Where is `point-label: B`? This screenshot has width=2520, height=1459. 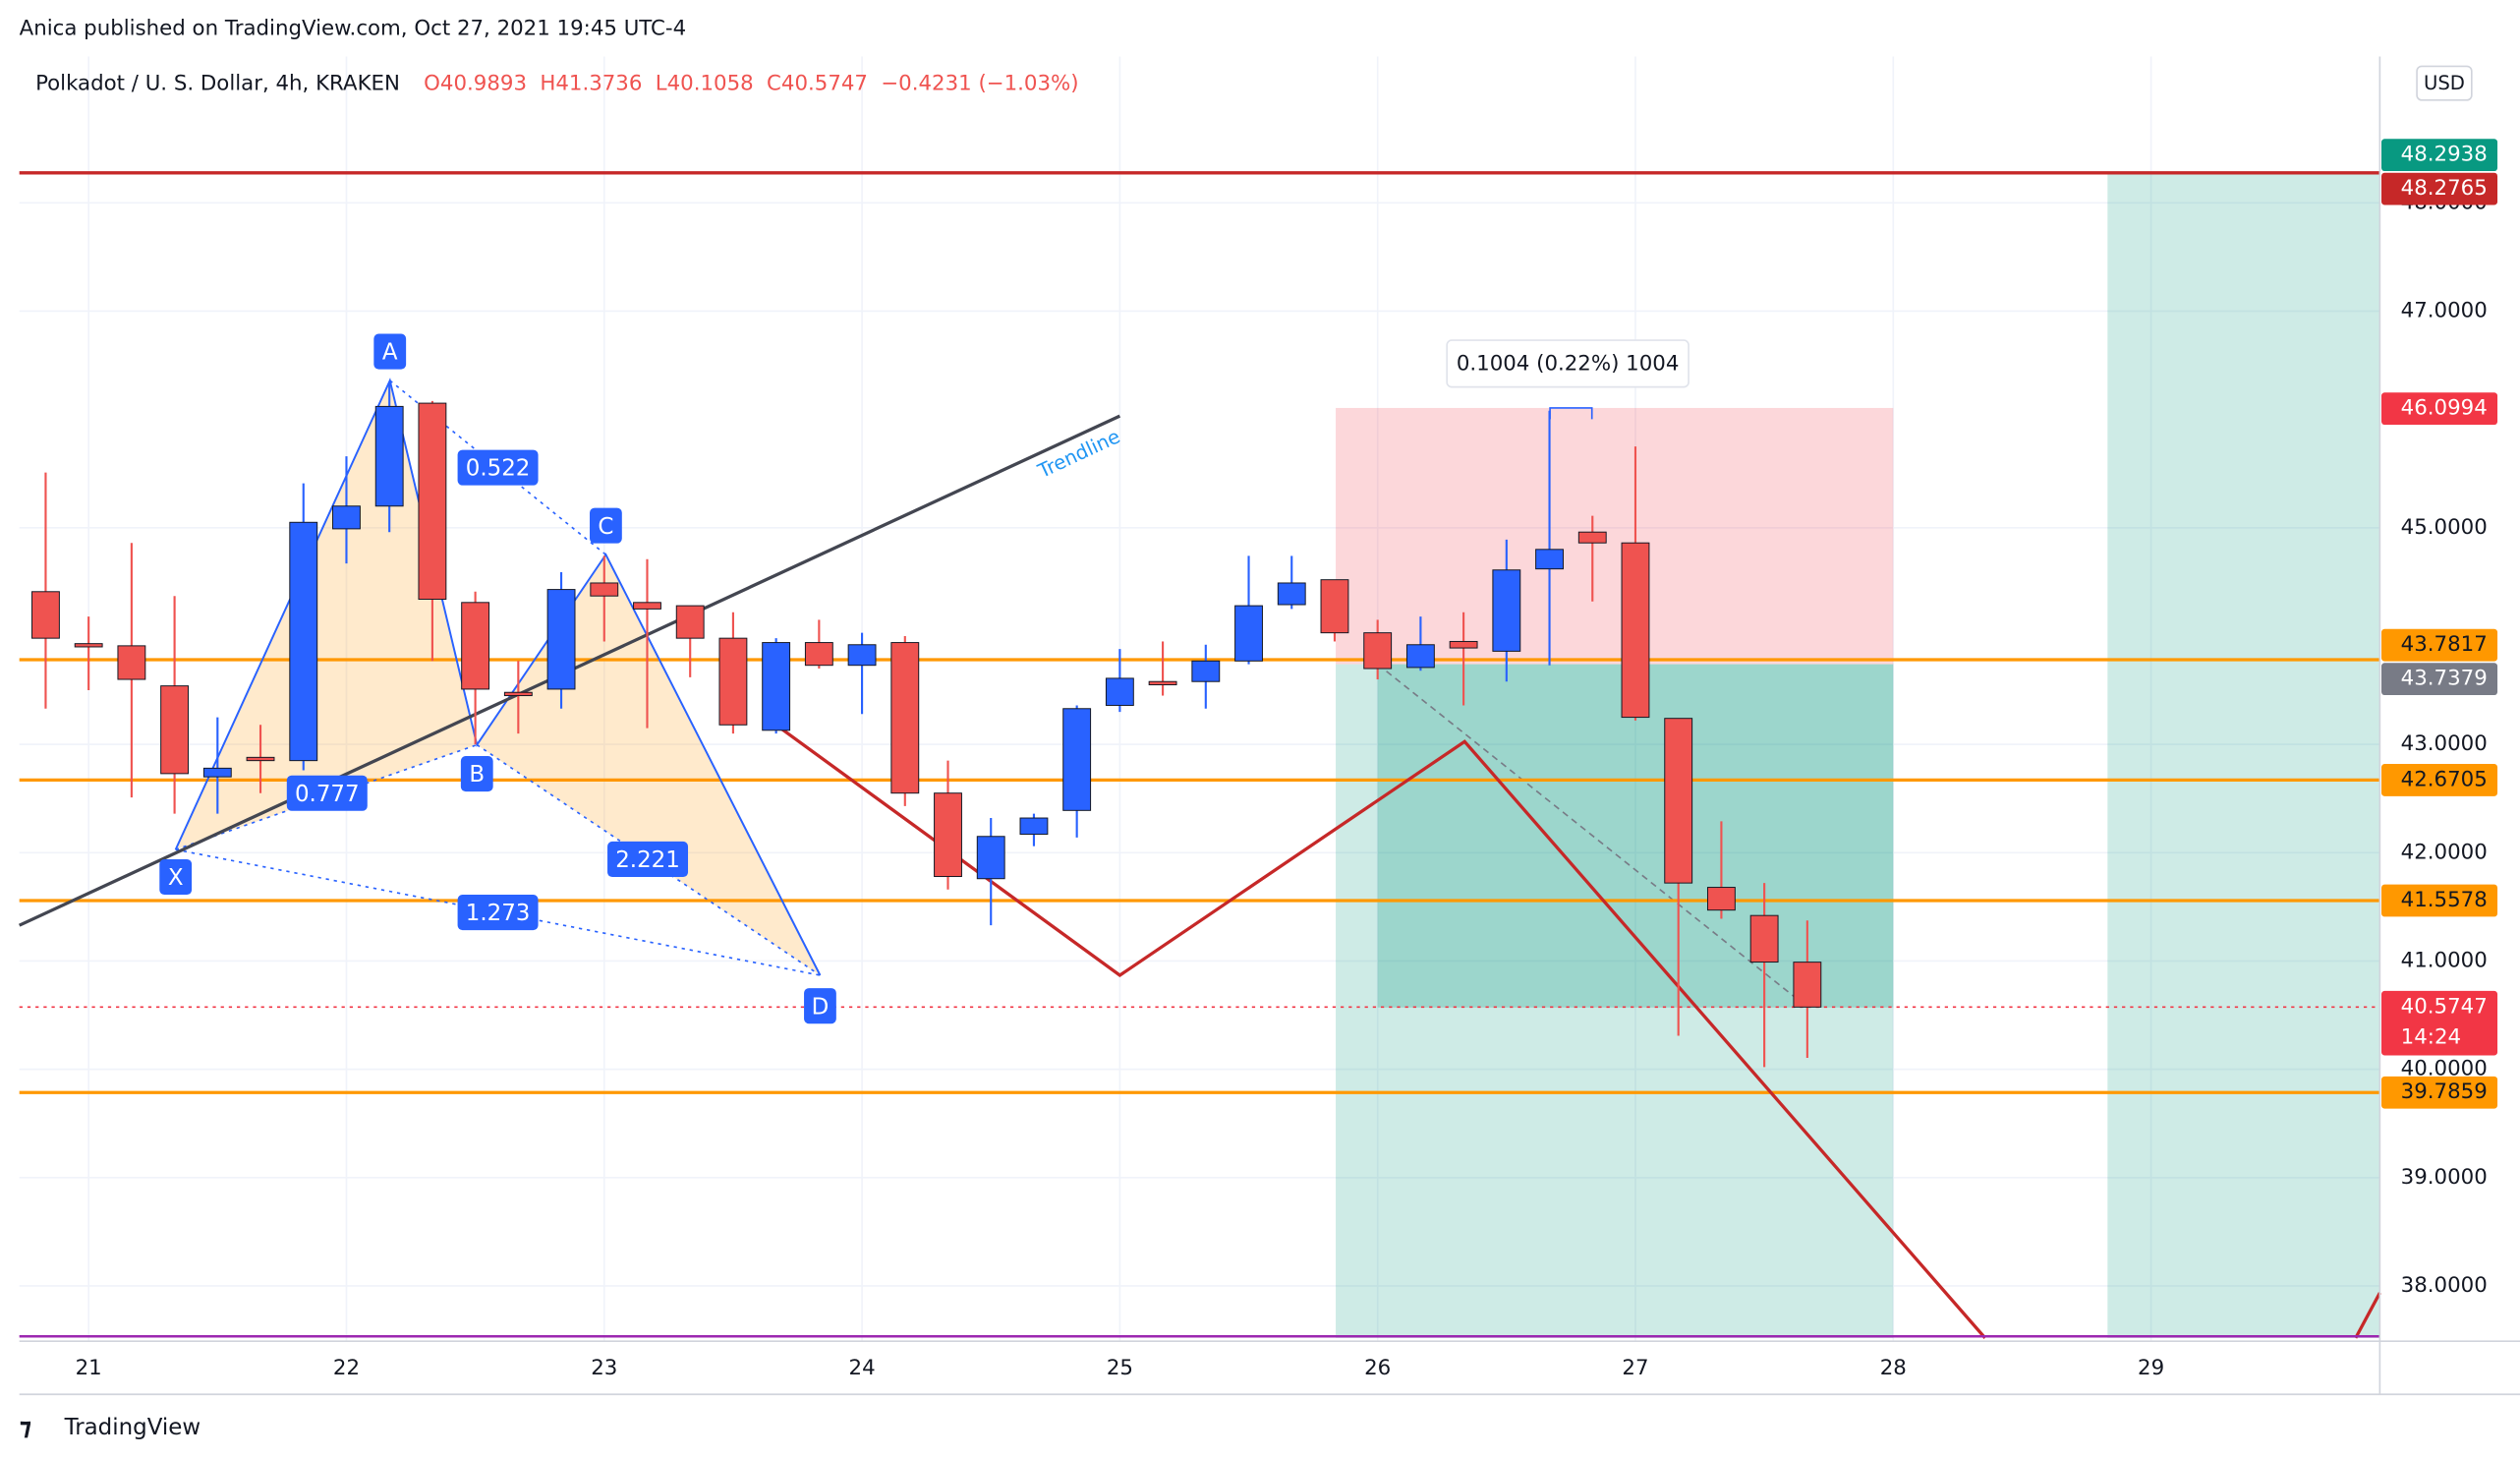
point-label: B is located at coordinates (477, 775).